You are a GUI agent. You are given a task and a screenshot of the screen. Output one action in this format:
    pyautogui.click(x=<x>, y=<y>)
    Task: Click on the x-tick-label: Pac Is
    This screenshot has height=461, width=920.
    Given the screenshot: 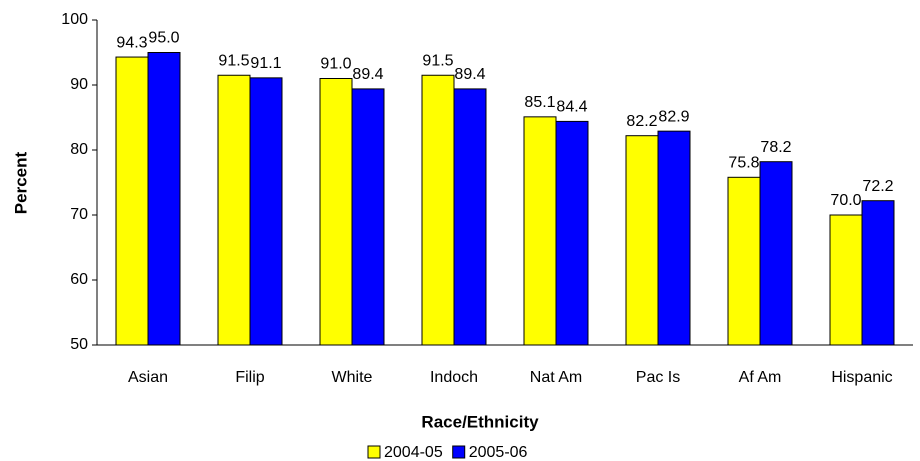 What is the action you would take?
    pyautogui.click(x=658, y=377)
    